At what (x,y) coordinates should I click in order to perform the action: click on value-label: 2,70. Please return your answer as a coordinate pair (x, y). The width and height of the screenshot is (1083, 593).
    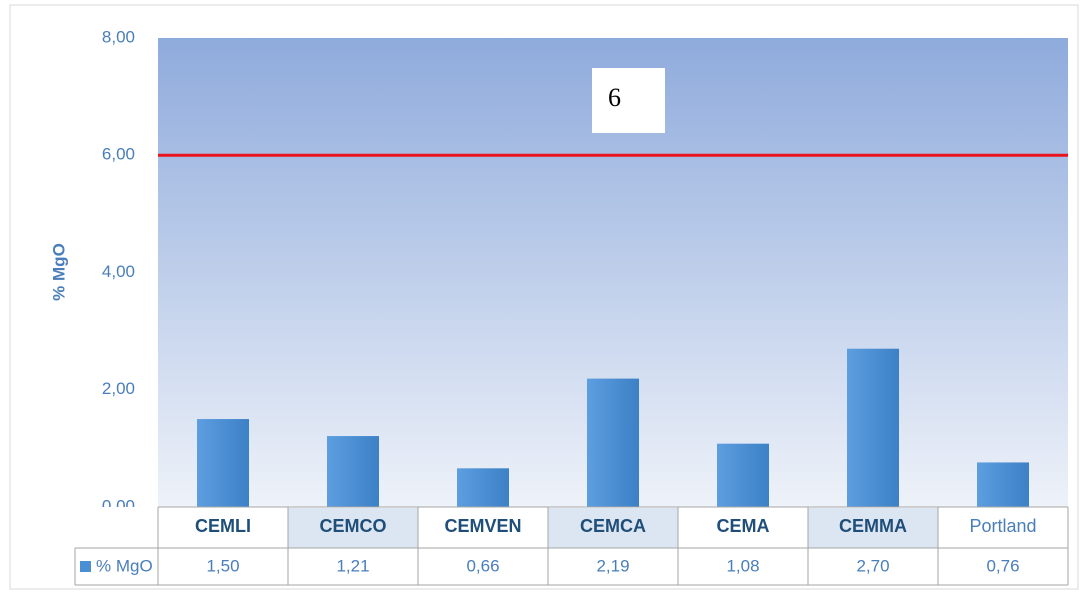
    Looking at the image, I should click on (872, 565).